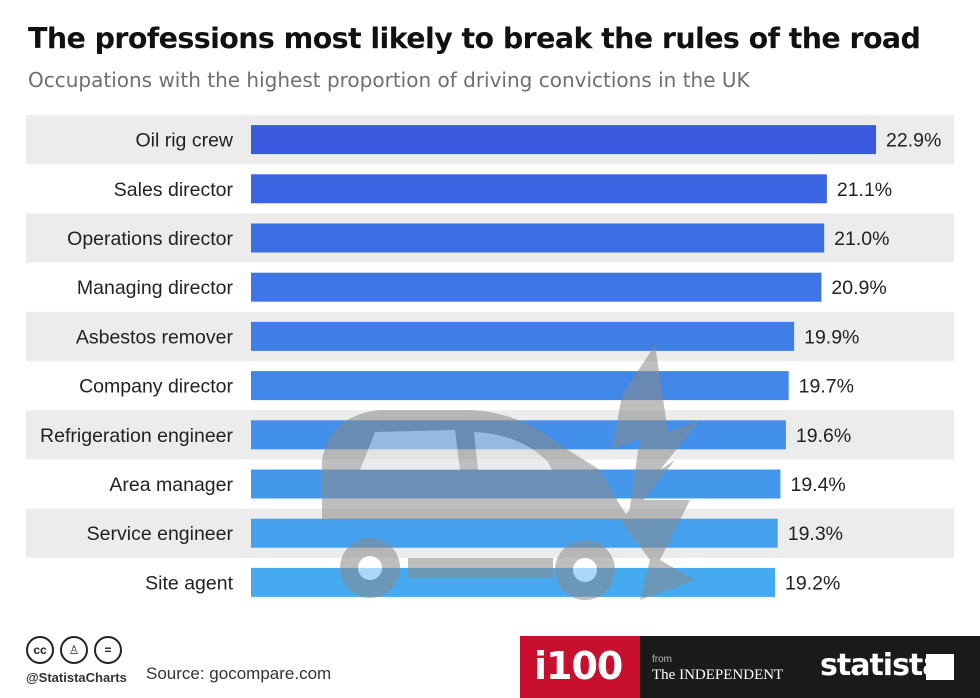 The height and width of the screenshot is (698, 980). I want to click on by-icon: ♙, so click(74, 650).